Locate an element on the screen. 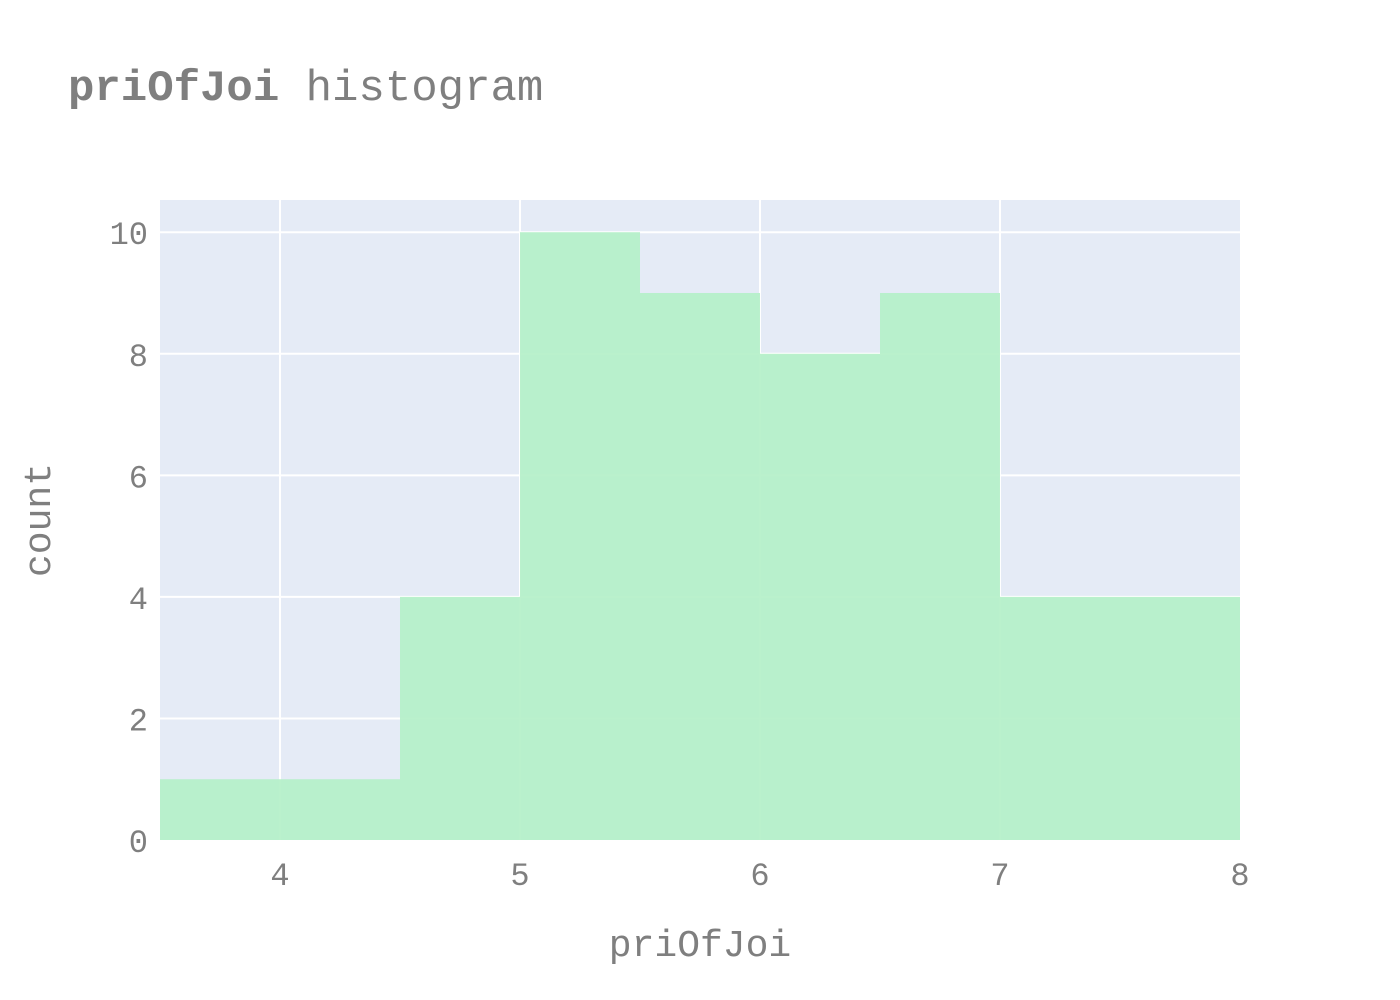 The width and height of the screenshot is (1400, 1000). y-axis-label: count is located at coordinates (40, 520).